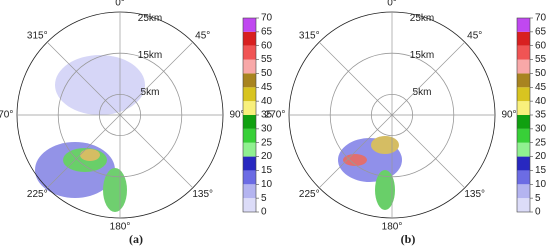  What do you see at coordinates (408, 239) in the screenshot?
I see `caption: (b)` at bounding box center [408, 239].